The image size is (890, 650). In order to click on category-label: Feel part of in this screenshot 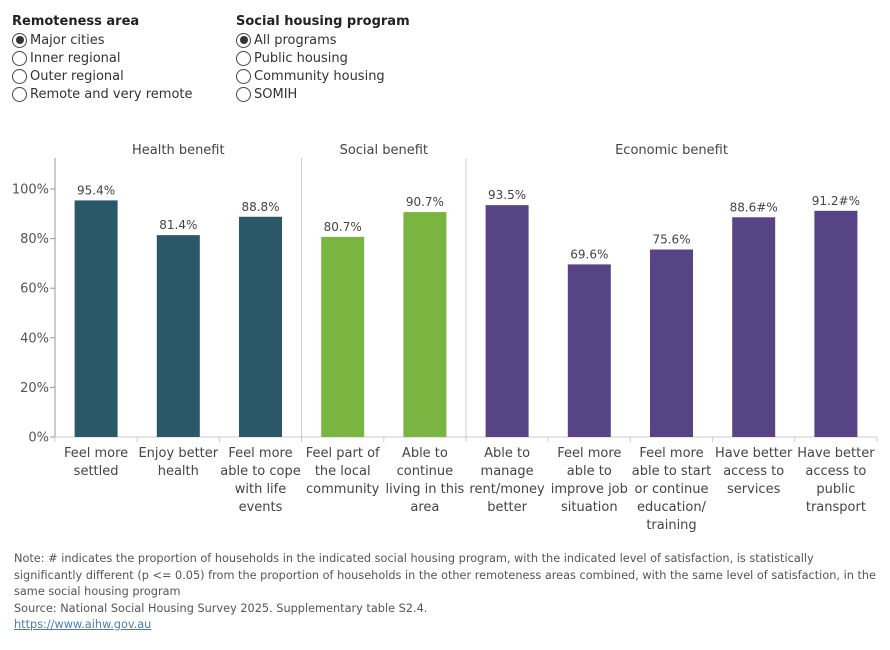, I will do `click(343, 453)`.